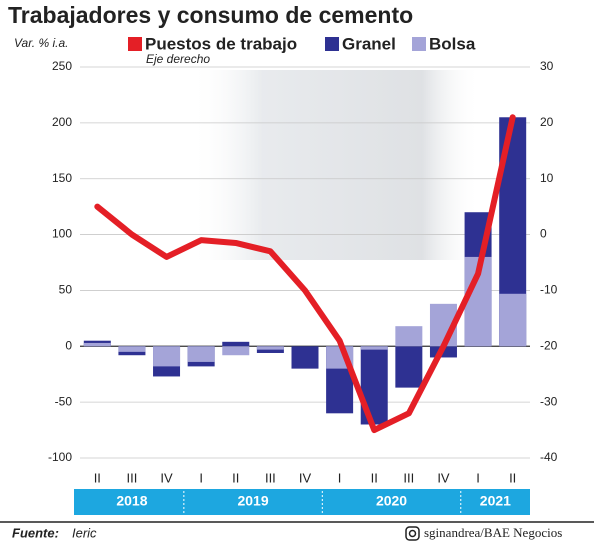 The image size is (594, 550). I want to click on year-band, so click(302, 502).